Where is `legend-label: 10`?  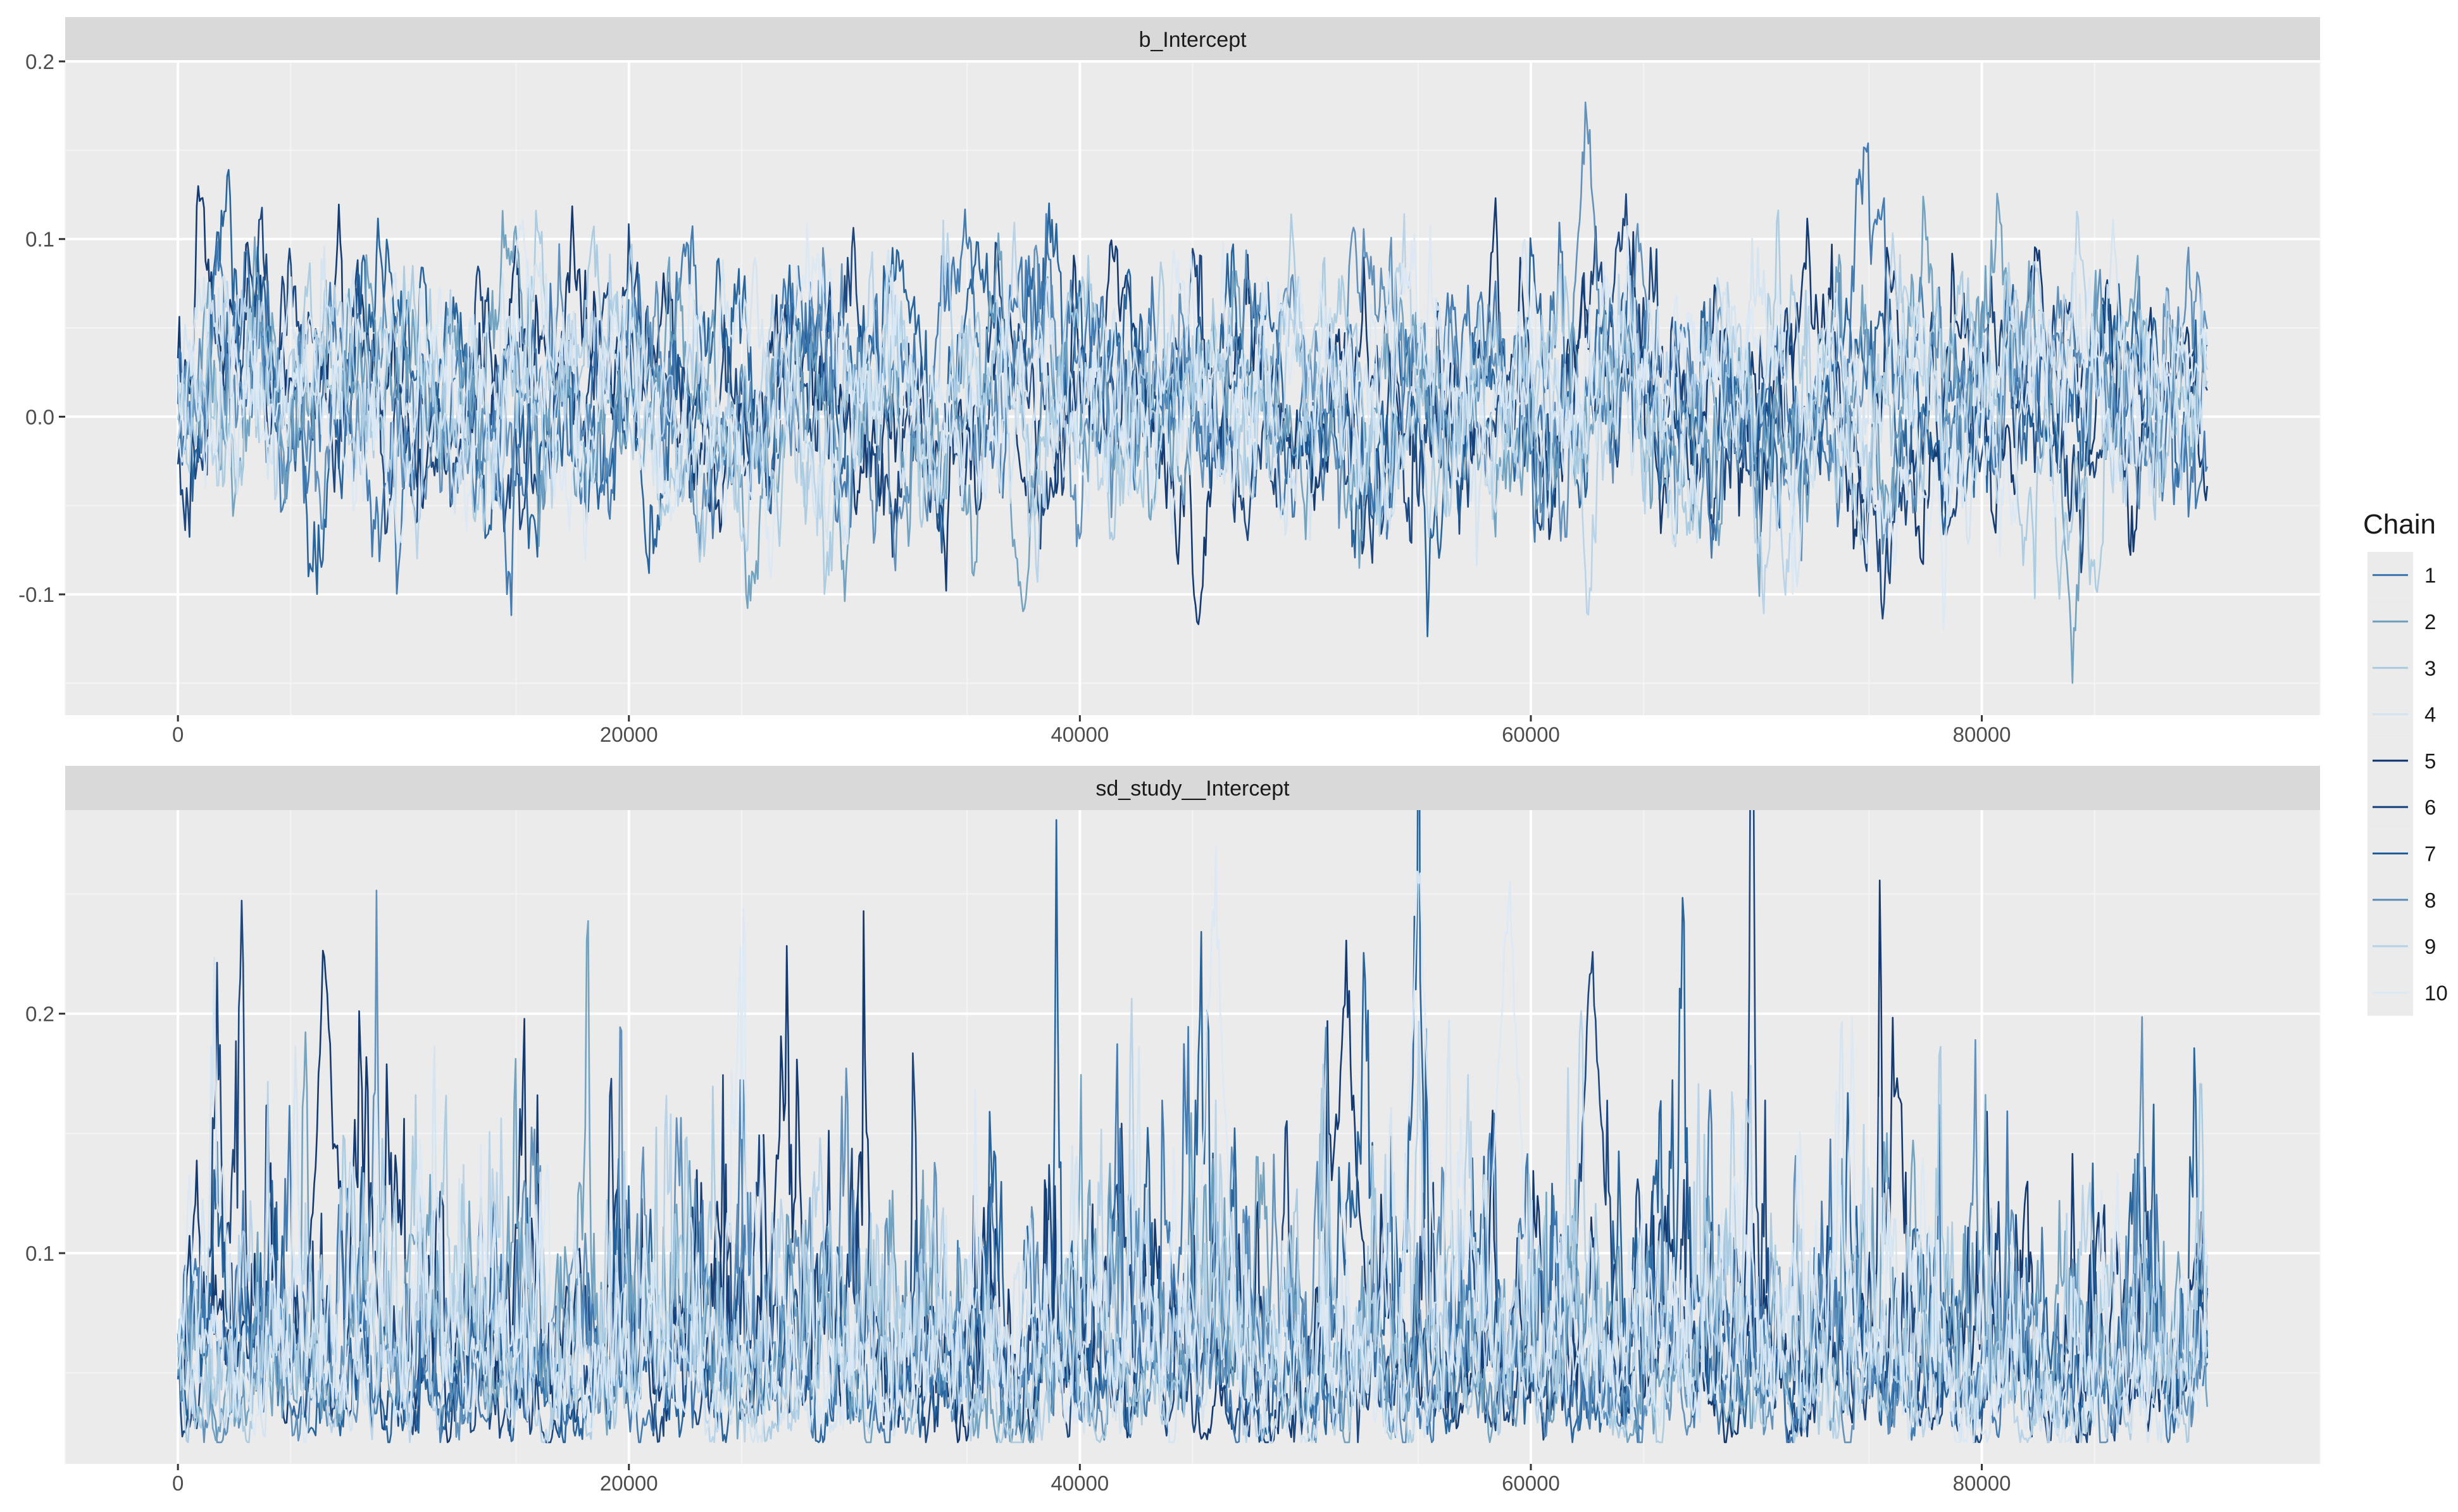
legend-label: 10 is located at coordinates (2436, 993).